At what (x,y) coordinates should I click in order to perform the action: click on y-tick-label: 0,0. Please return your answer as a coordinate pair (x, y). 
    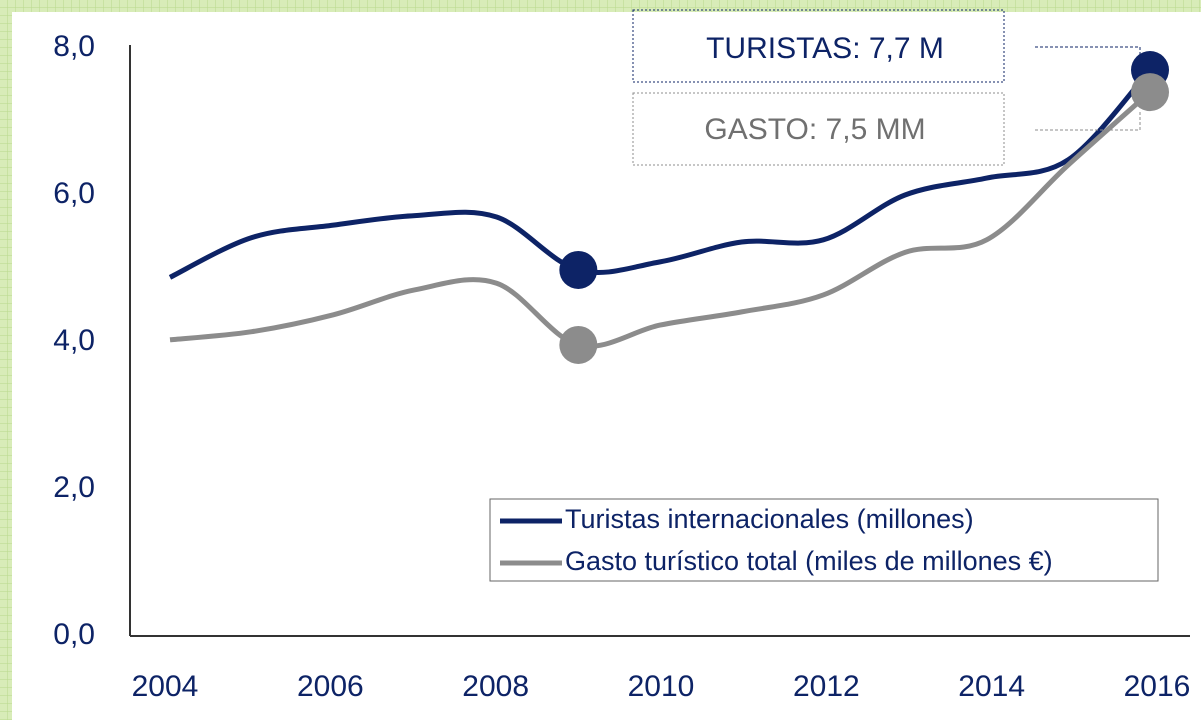
    Looking at the image, I should click on (74, 634).